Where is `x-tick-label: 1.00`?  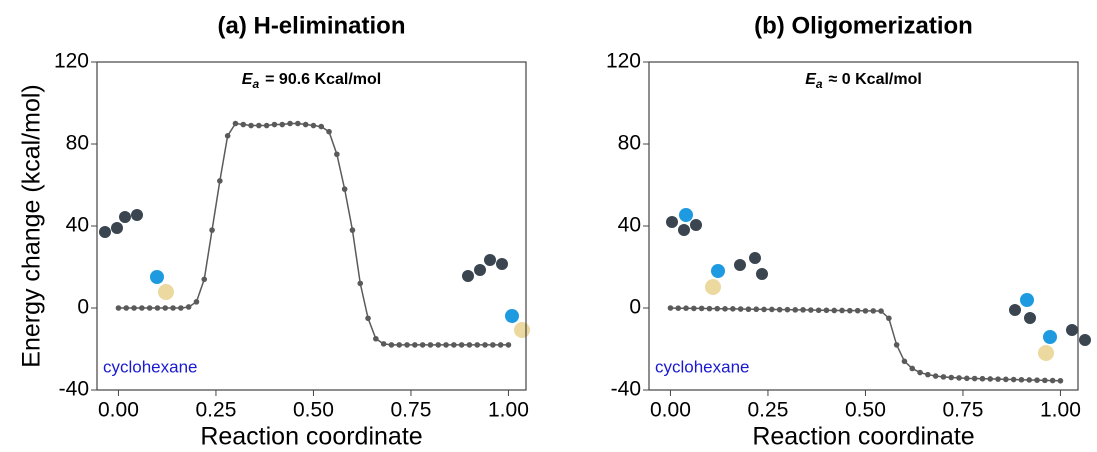
x-tick-label: 1.00 is located at coordinates (1060, 410).